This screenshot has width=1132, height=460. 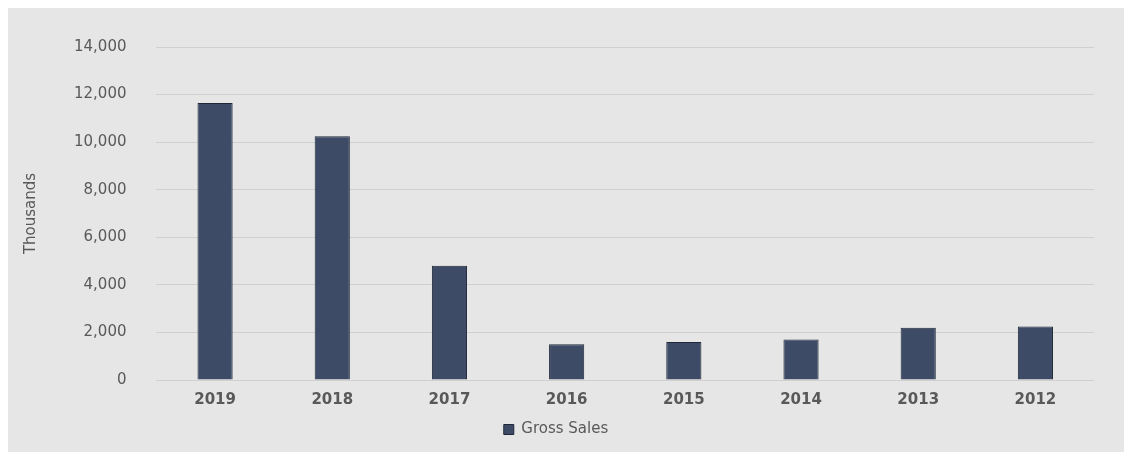 What do you see at coordinates (683, 398) in the screenshot?
I see `x-tick-label: 2015` at bounding box center [683, 398].